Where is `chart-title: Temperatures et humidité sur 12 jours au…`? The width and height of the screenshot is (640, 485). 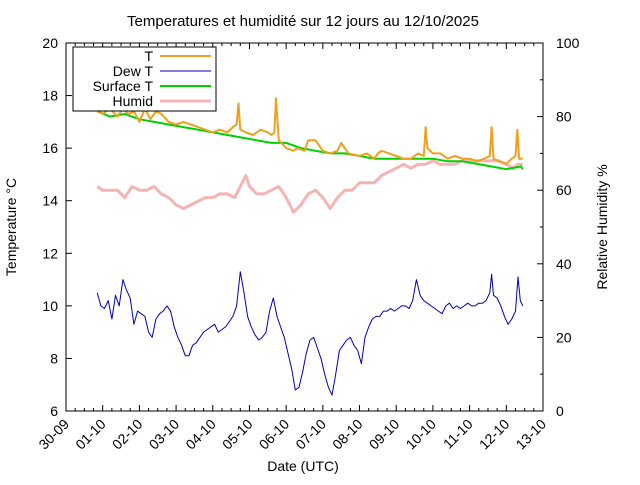 chart-title: Temperatures et humidité sur 12 jours au… is located at coordinates (303, 21).